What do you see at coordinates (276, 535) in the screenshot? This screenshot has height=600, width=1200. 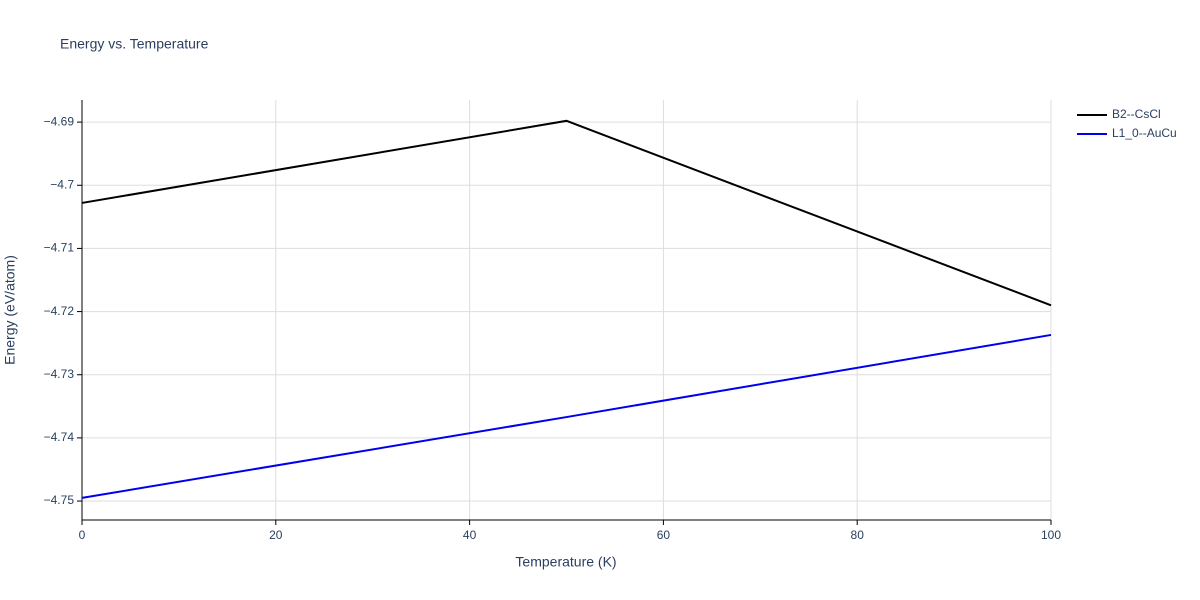 I see `x-tick-label: 20` at bounding box center [276, 535].